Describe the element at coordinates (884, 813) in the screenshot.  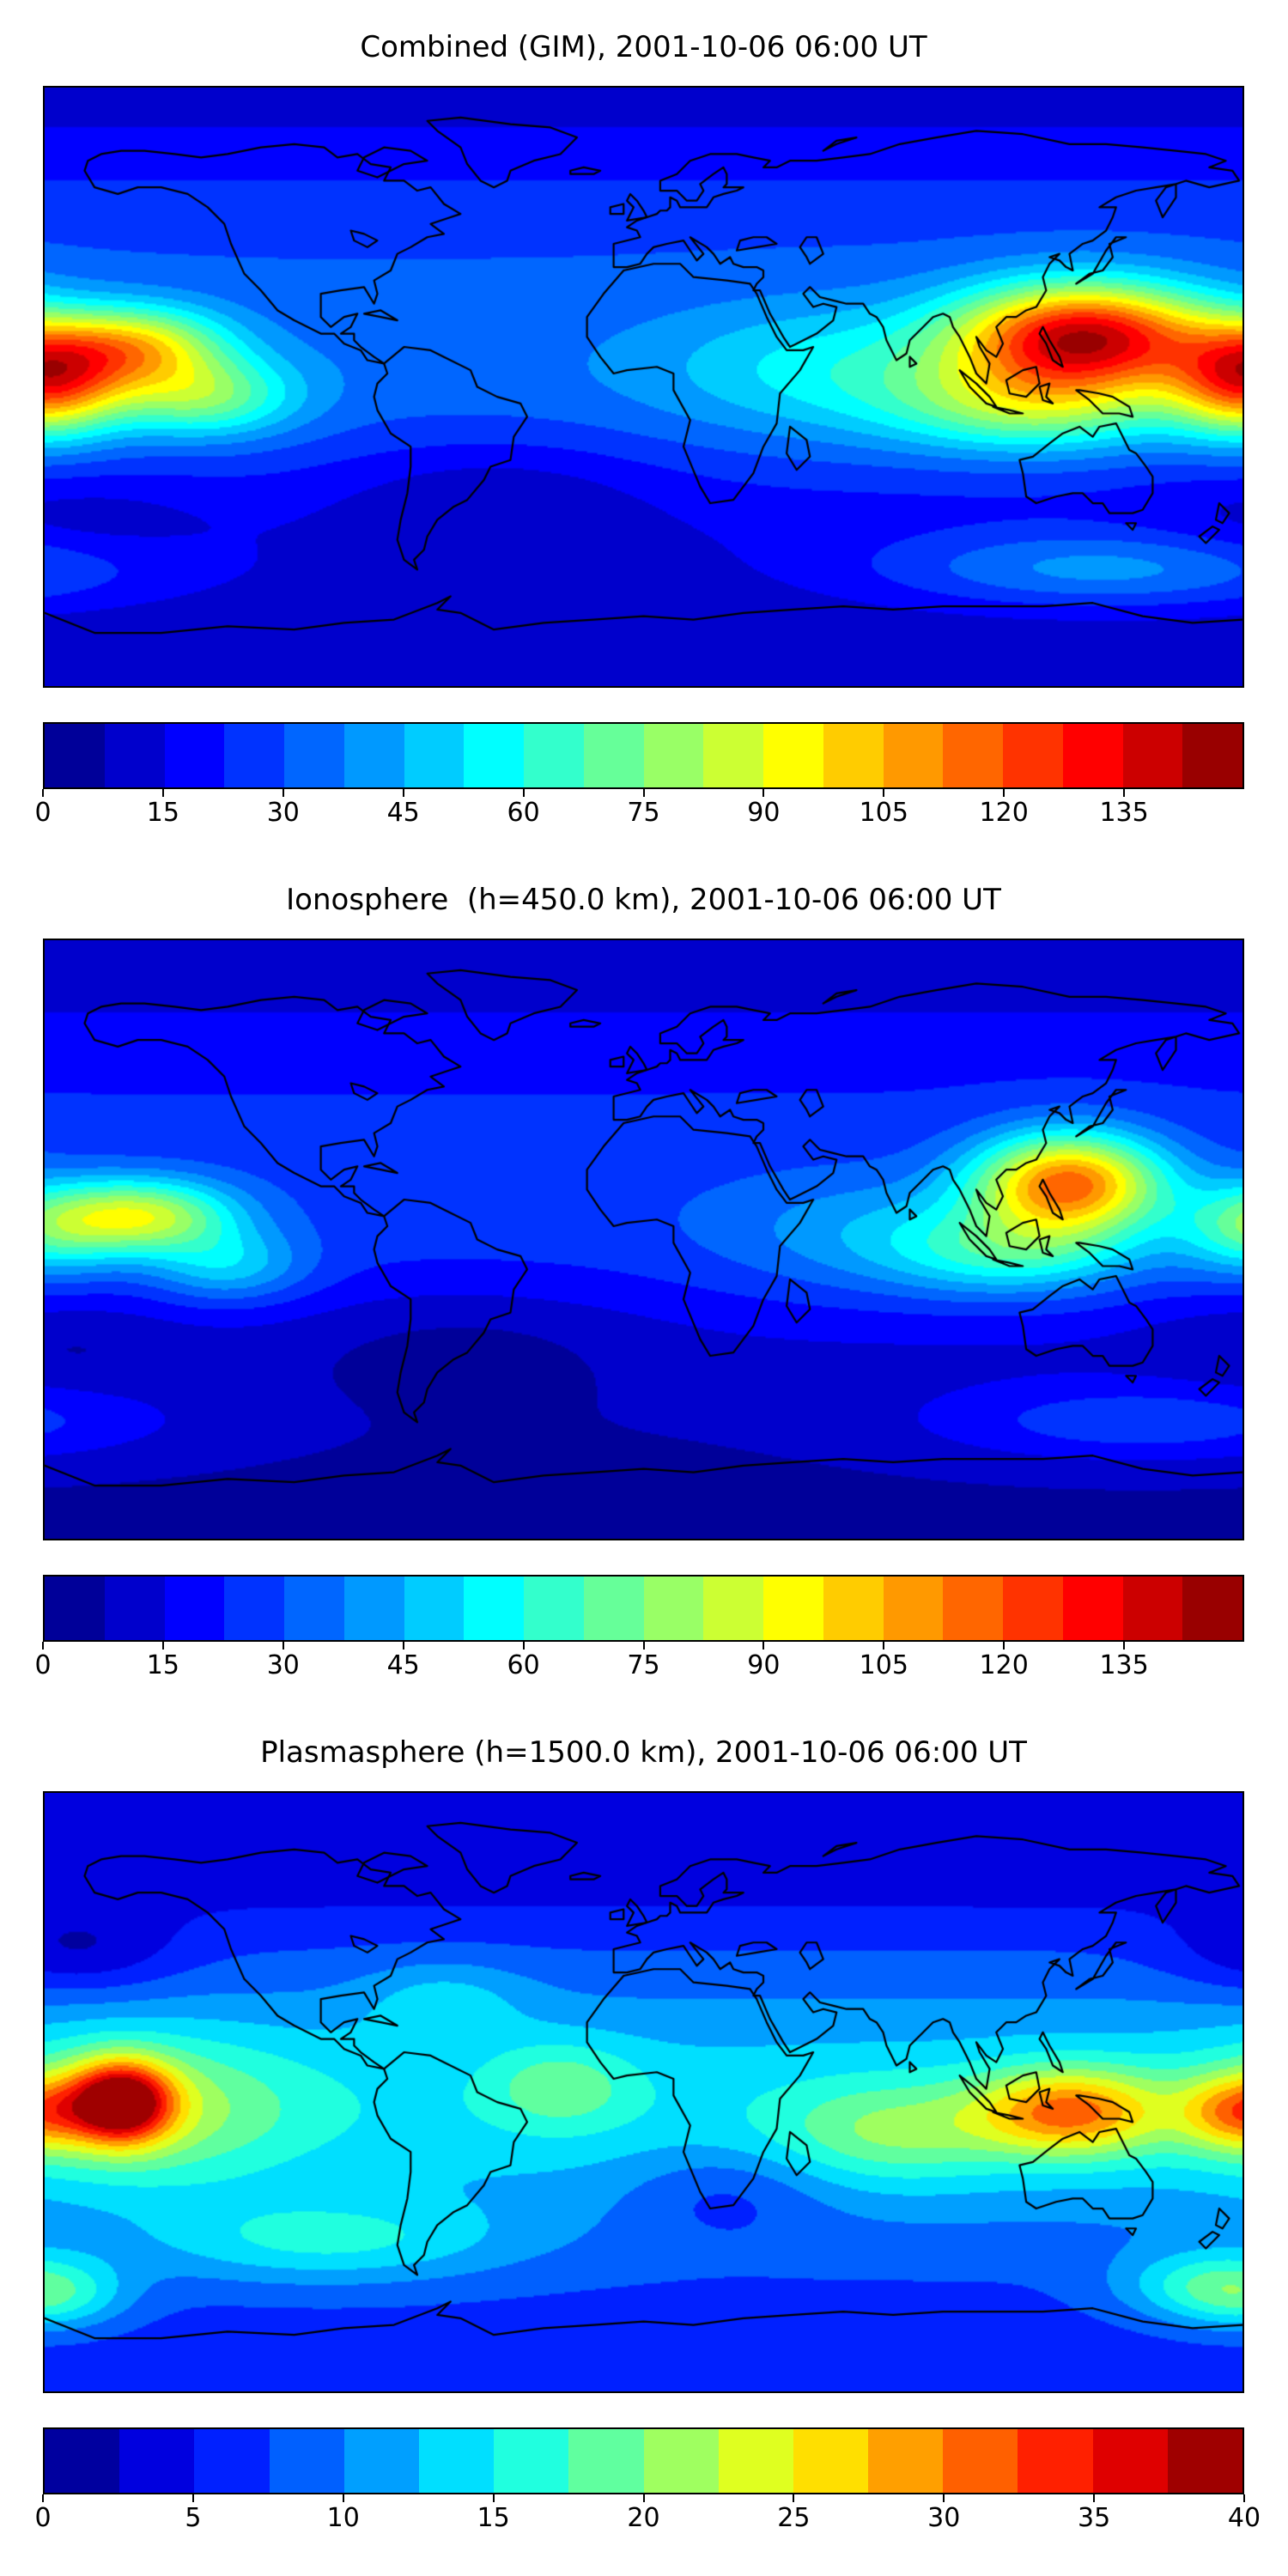
I see `colorbar-tick-label: 105` at that location.